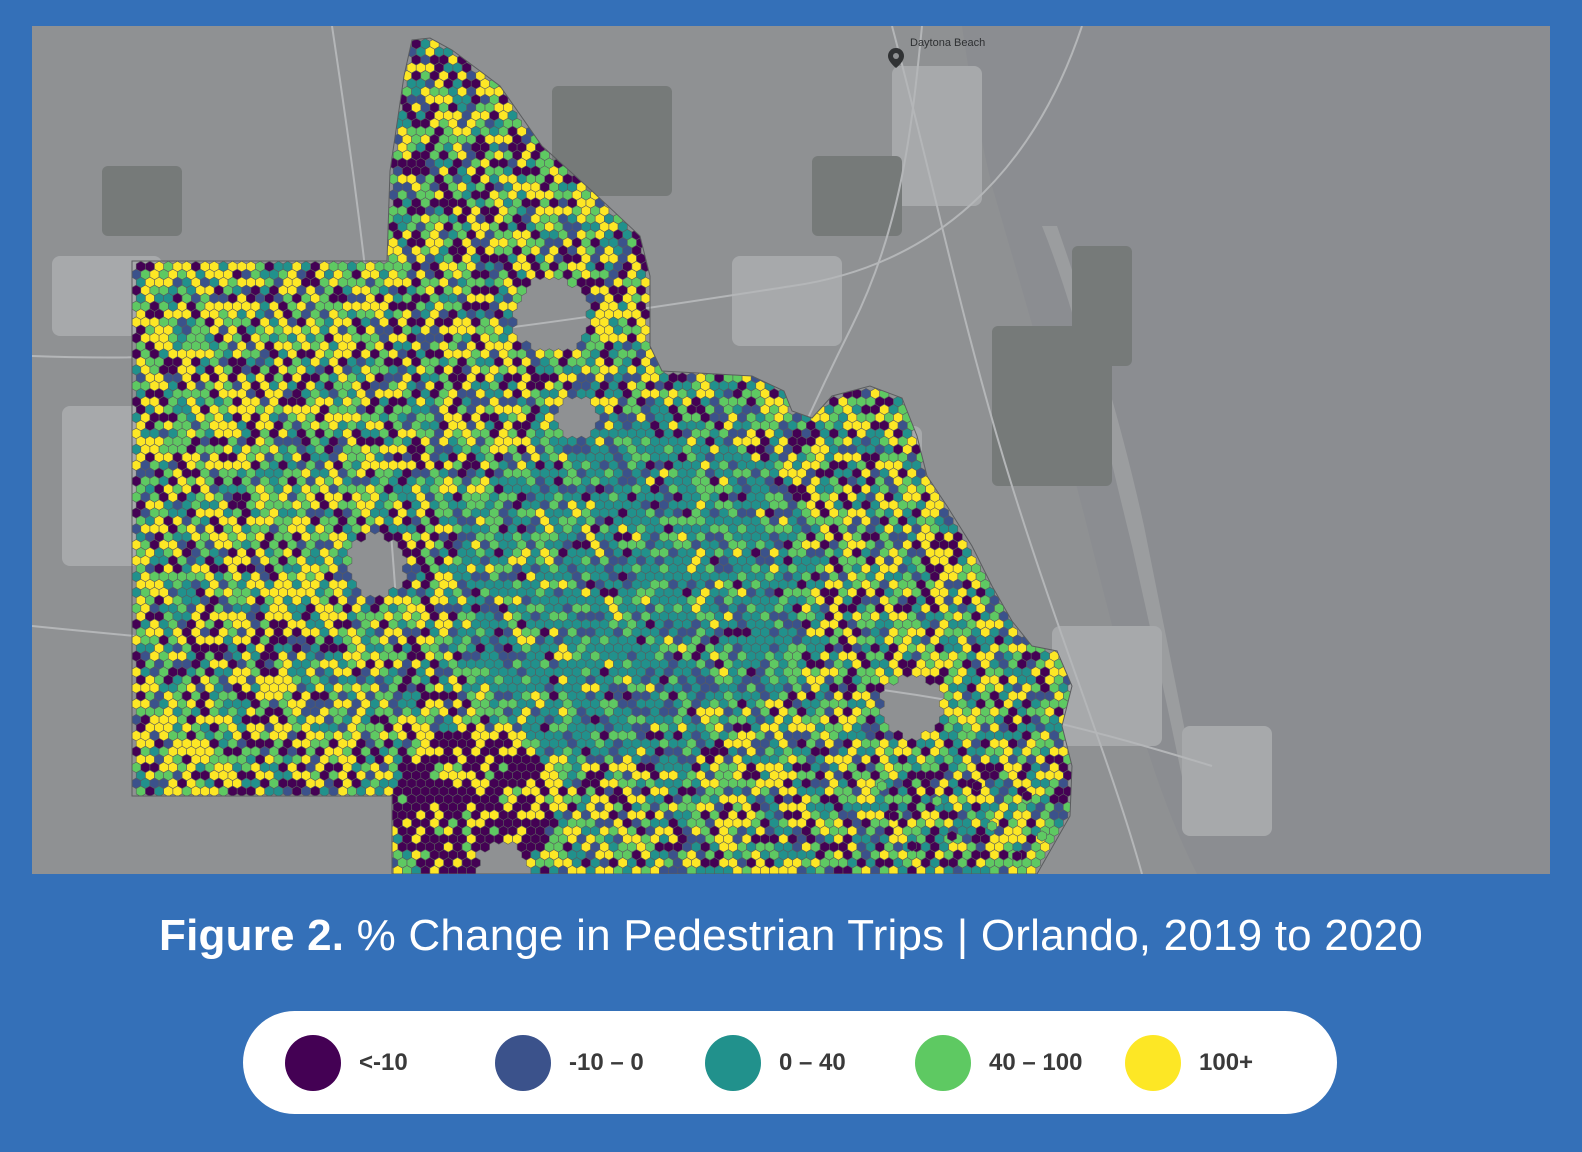 This screenshot has width=1582, height=1152. I want to click on basemap-lagoon, so click(1123, 526).